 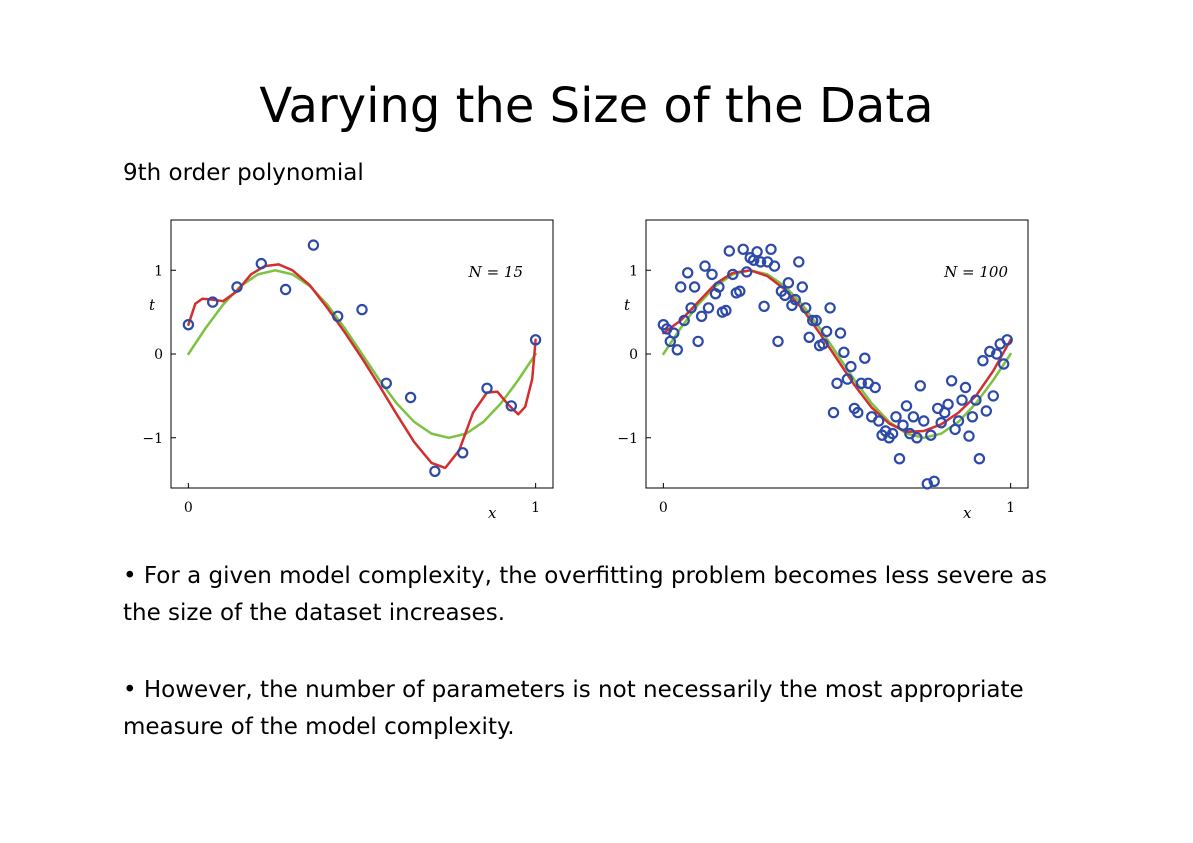 I want to click on y-tick-label: −1, so click(x=627, y=439).